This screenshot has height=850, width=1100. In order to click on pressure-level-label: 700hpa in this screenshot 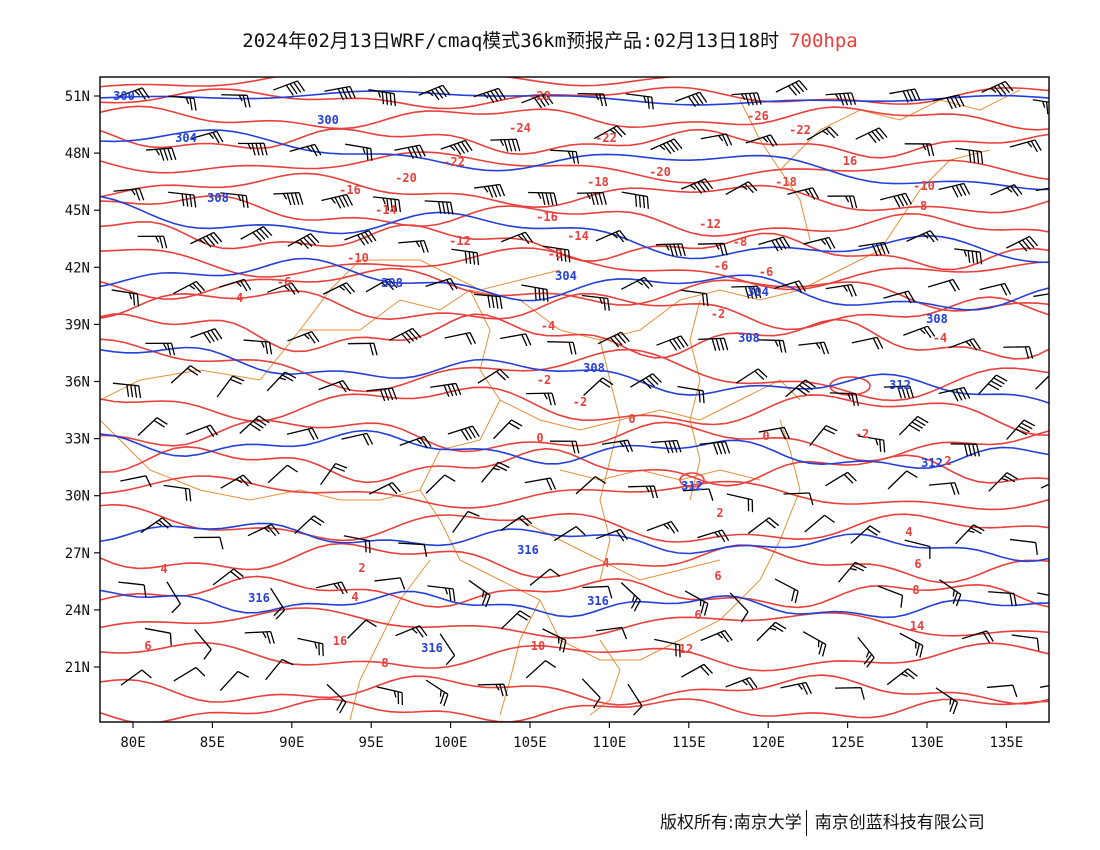, I will do `click(823, 41)`.